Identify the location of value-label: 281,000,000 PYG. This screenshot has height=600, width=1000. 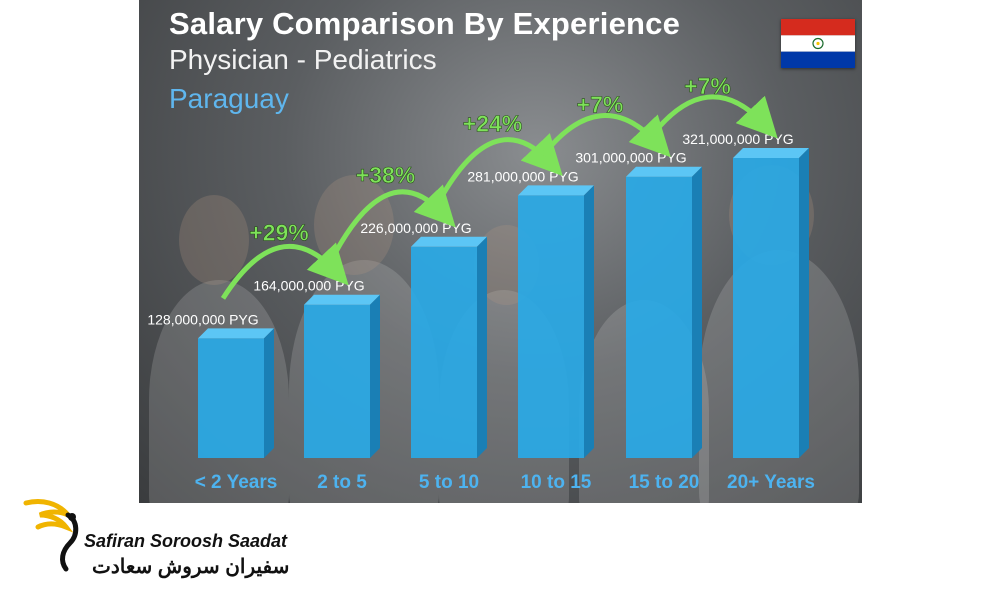
(522, 176).